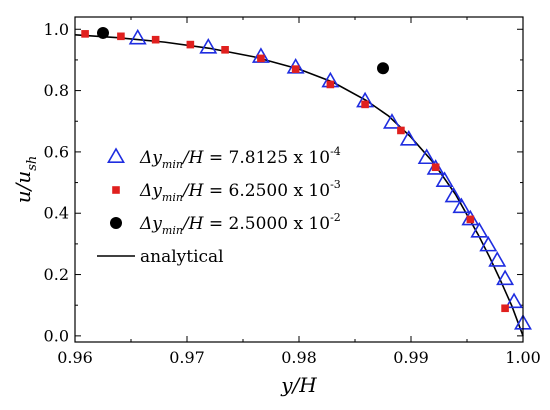 The width and height of the screenshot is (550, 410). What do you see at coordinates (240, 191) in the screenshot?
I see `legend-label: Δymin/H = 6.2500 x 10-3` at bounding box center [240, 191].